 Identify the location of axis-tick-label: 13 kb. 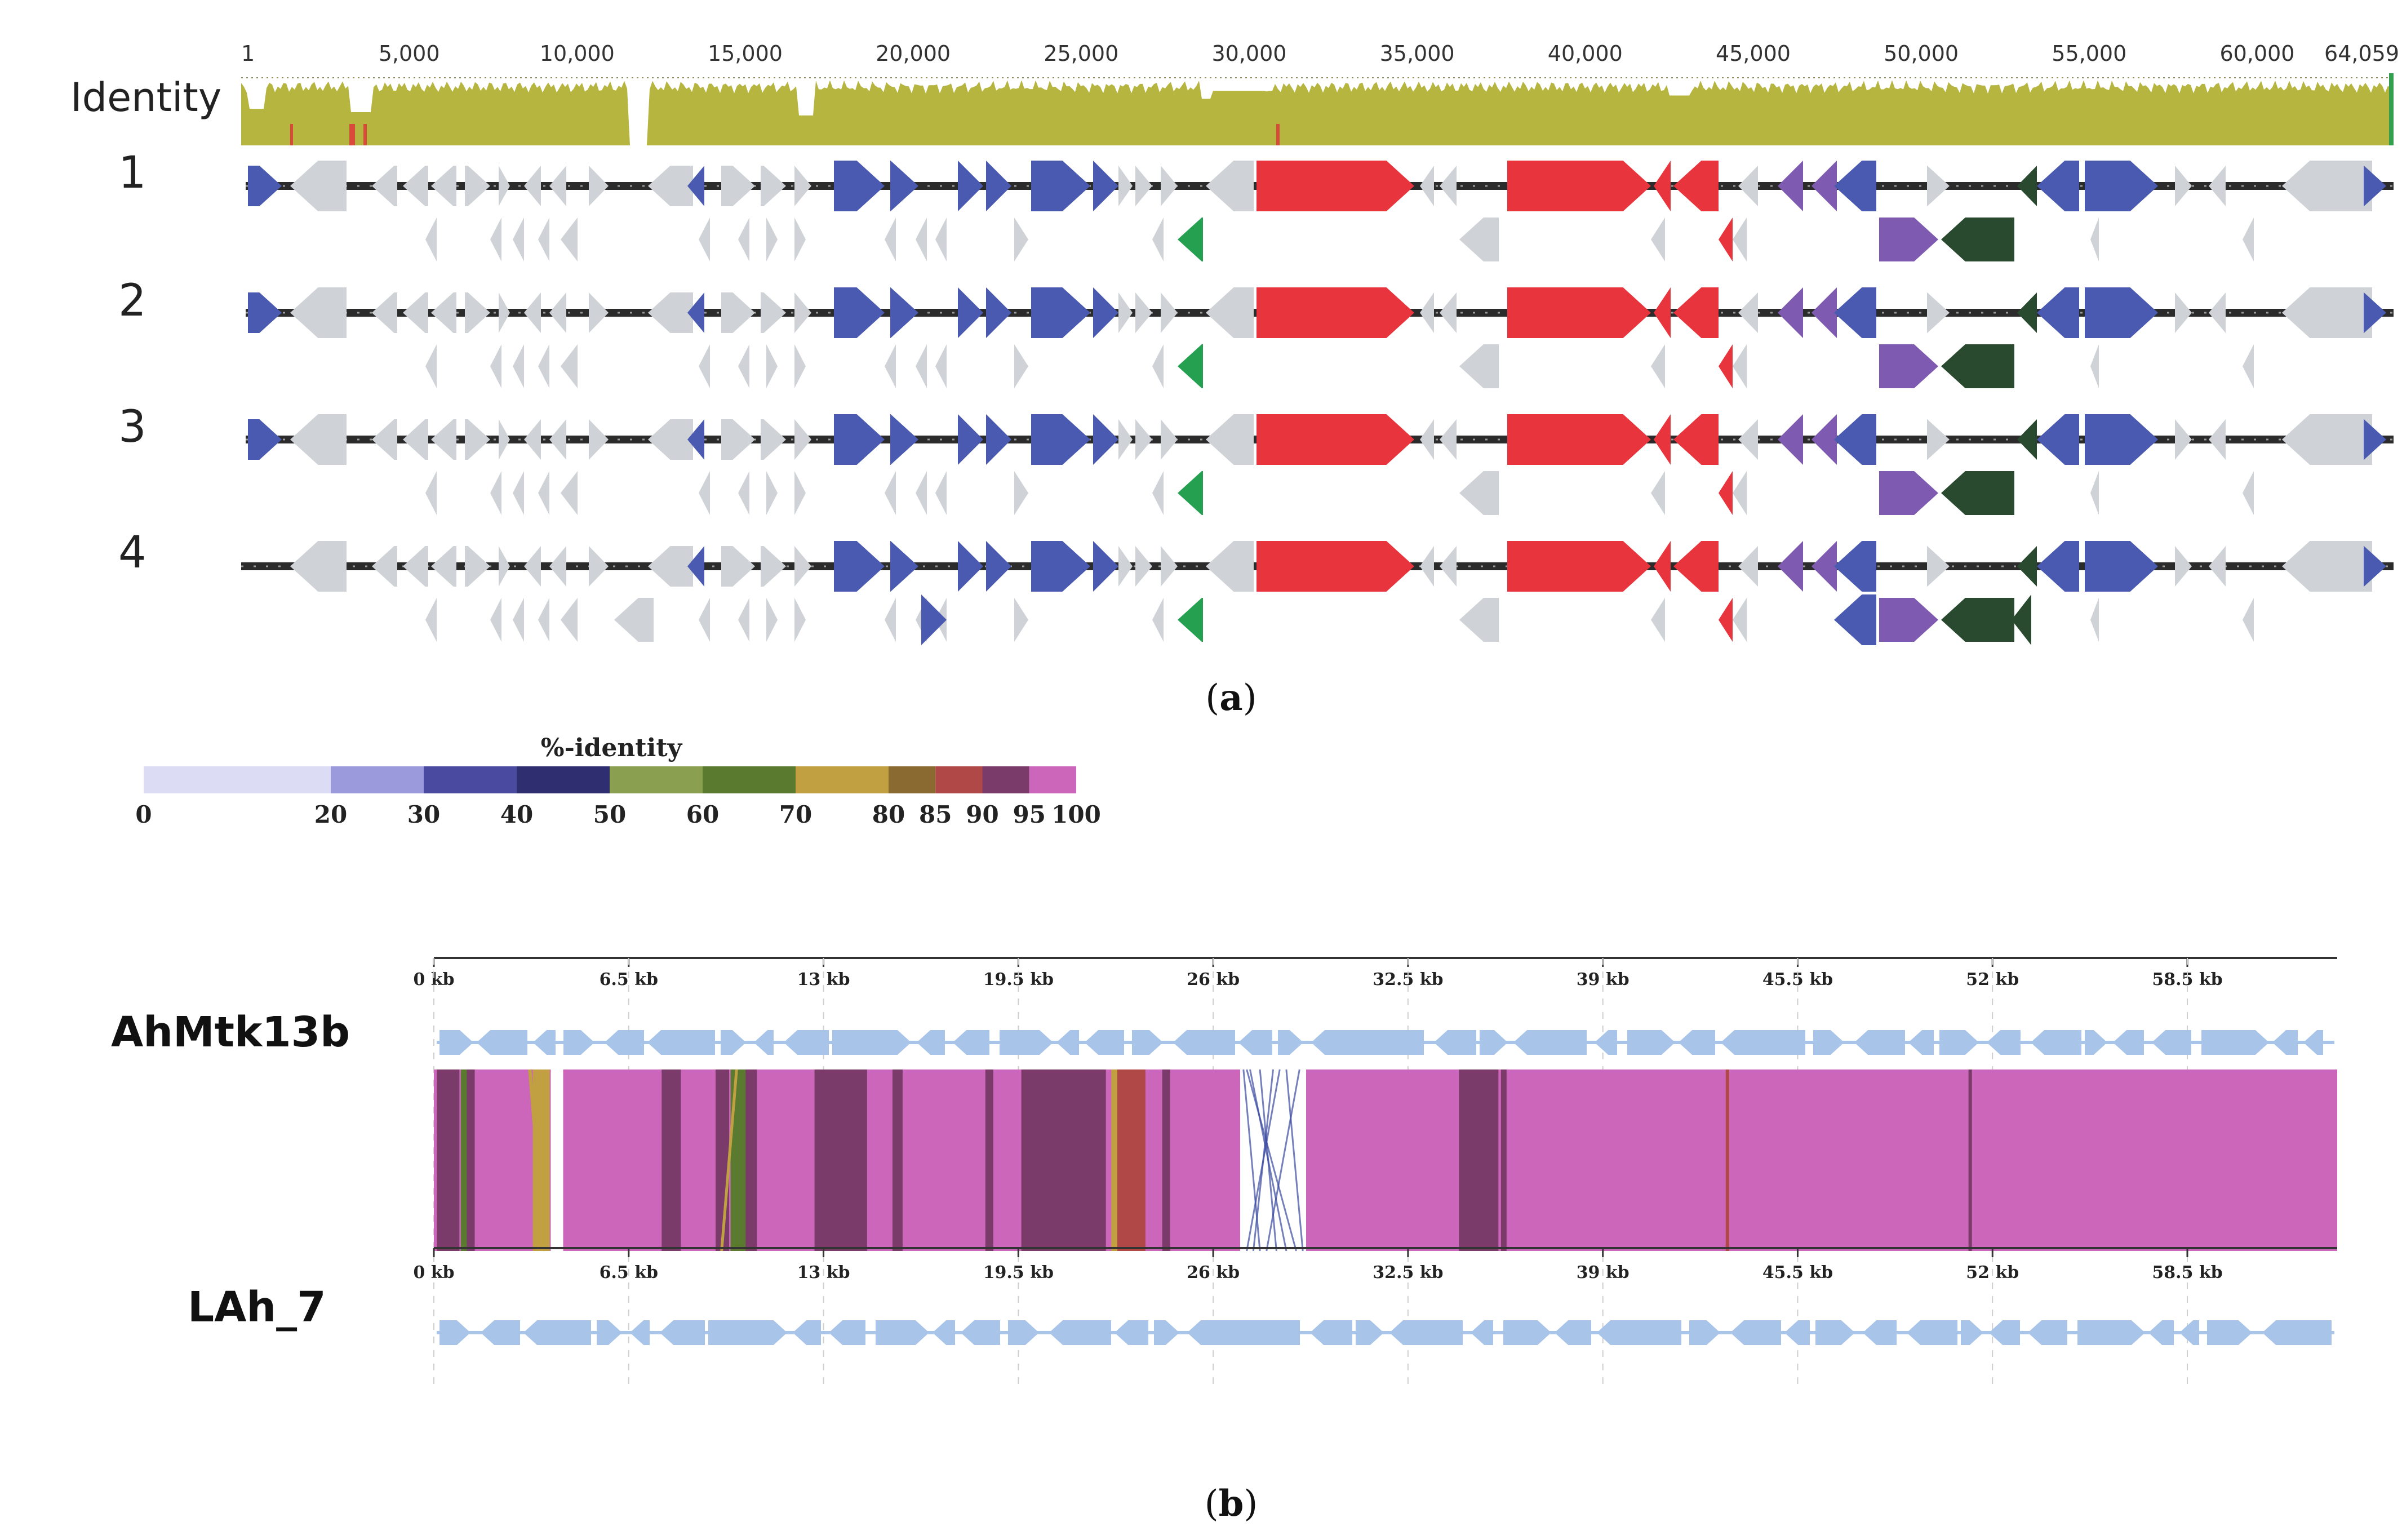
(823, 1272).